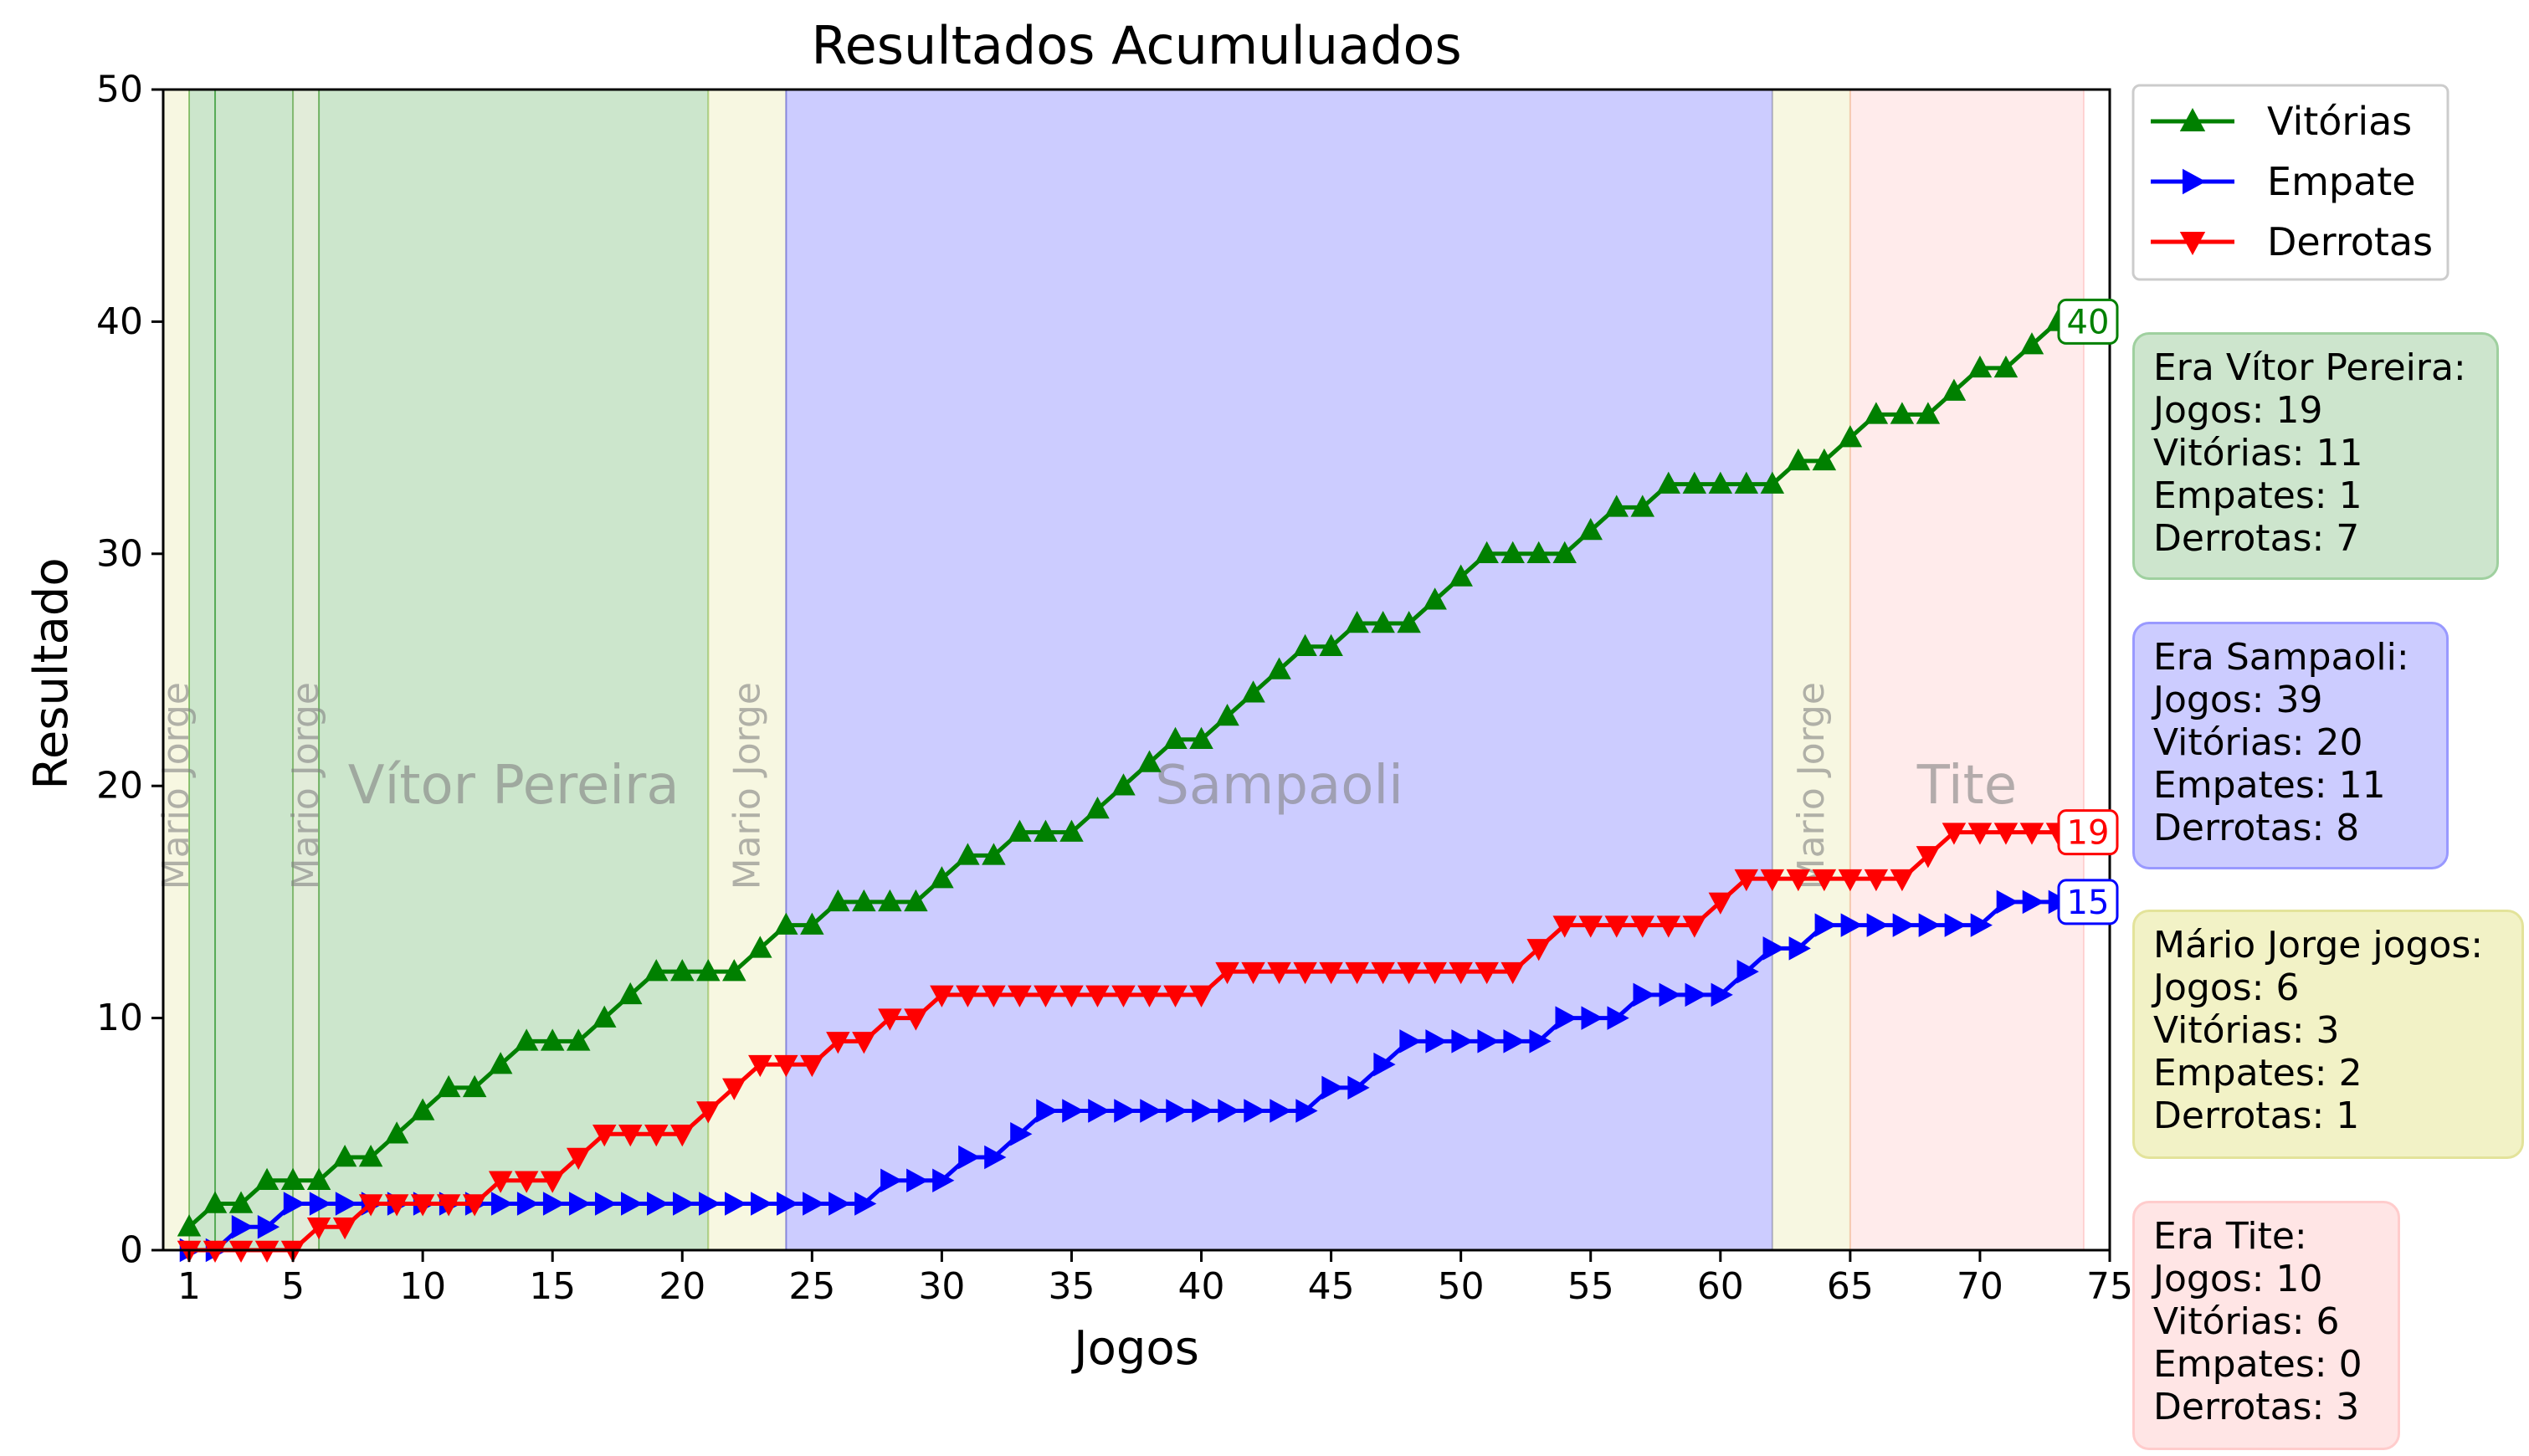 Image resolution: width=2529 pixels, height=1456 pixels. I want to click on x-tick-label: 25, so click(811, 1286).